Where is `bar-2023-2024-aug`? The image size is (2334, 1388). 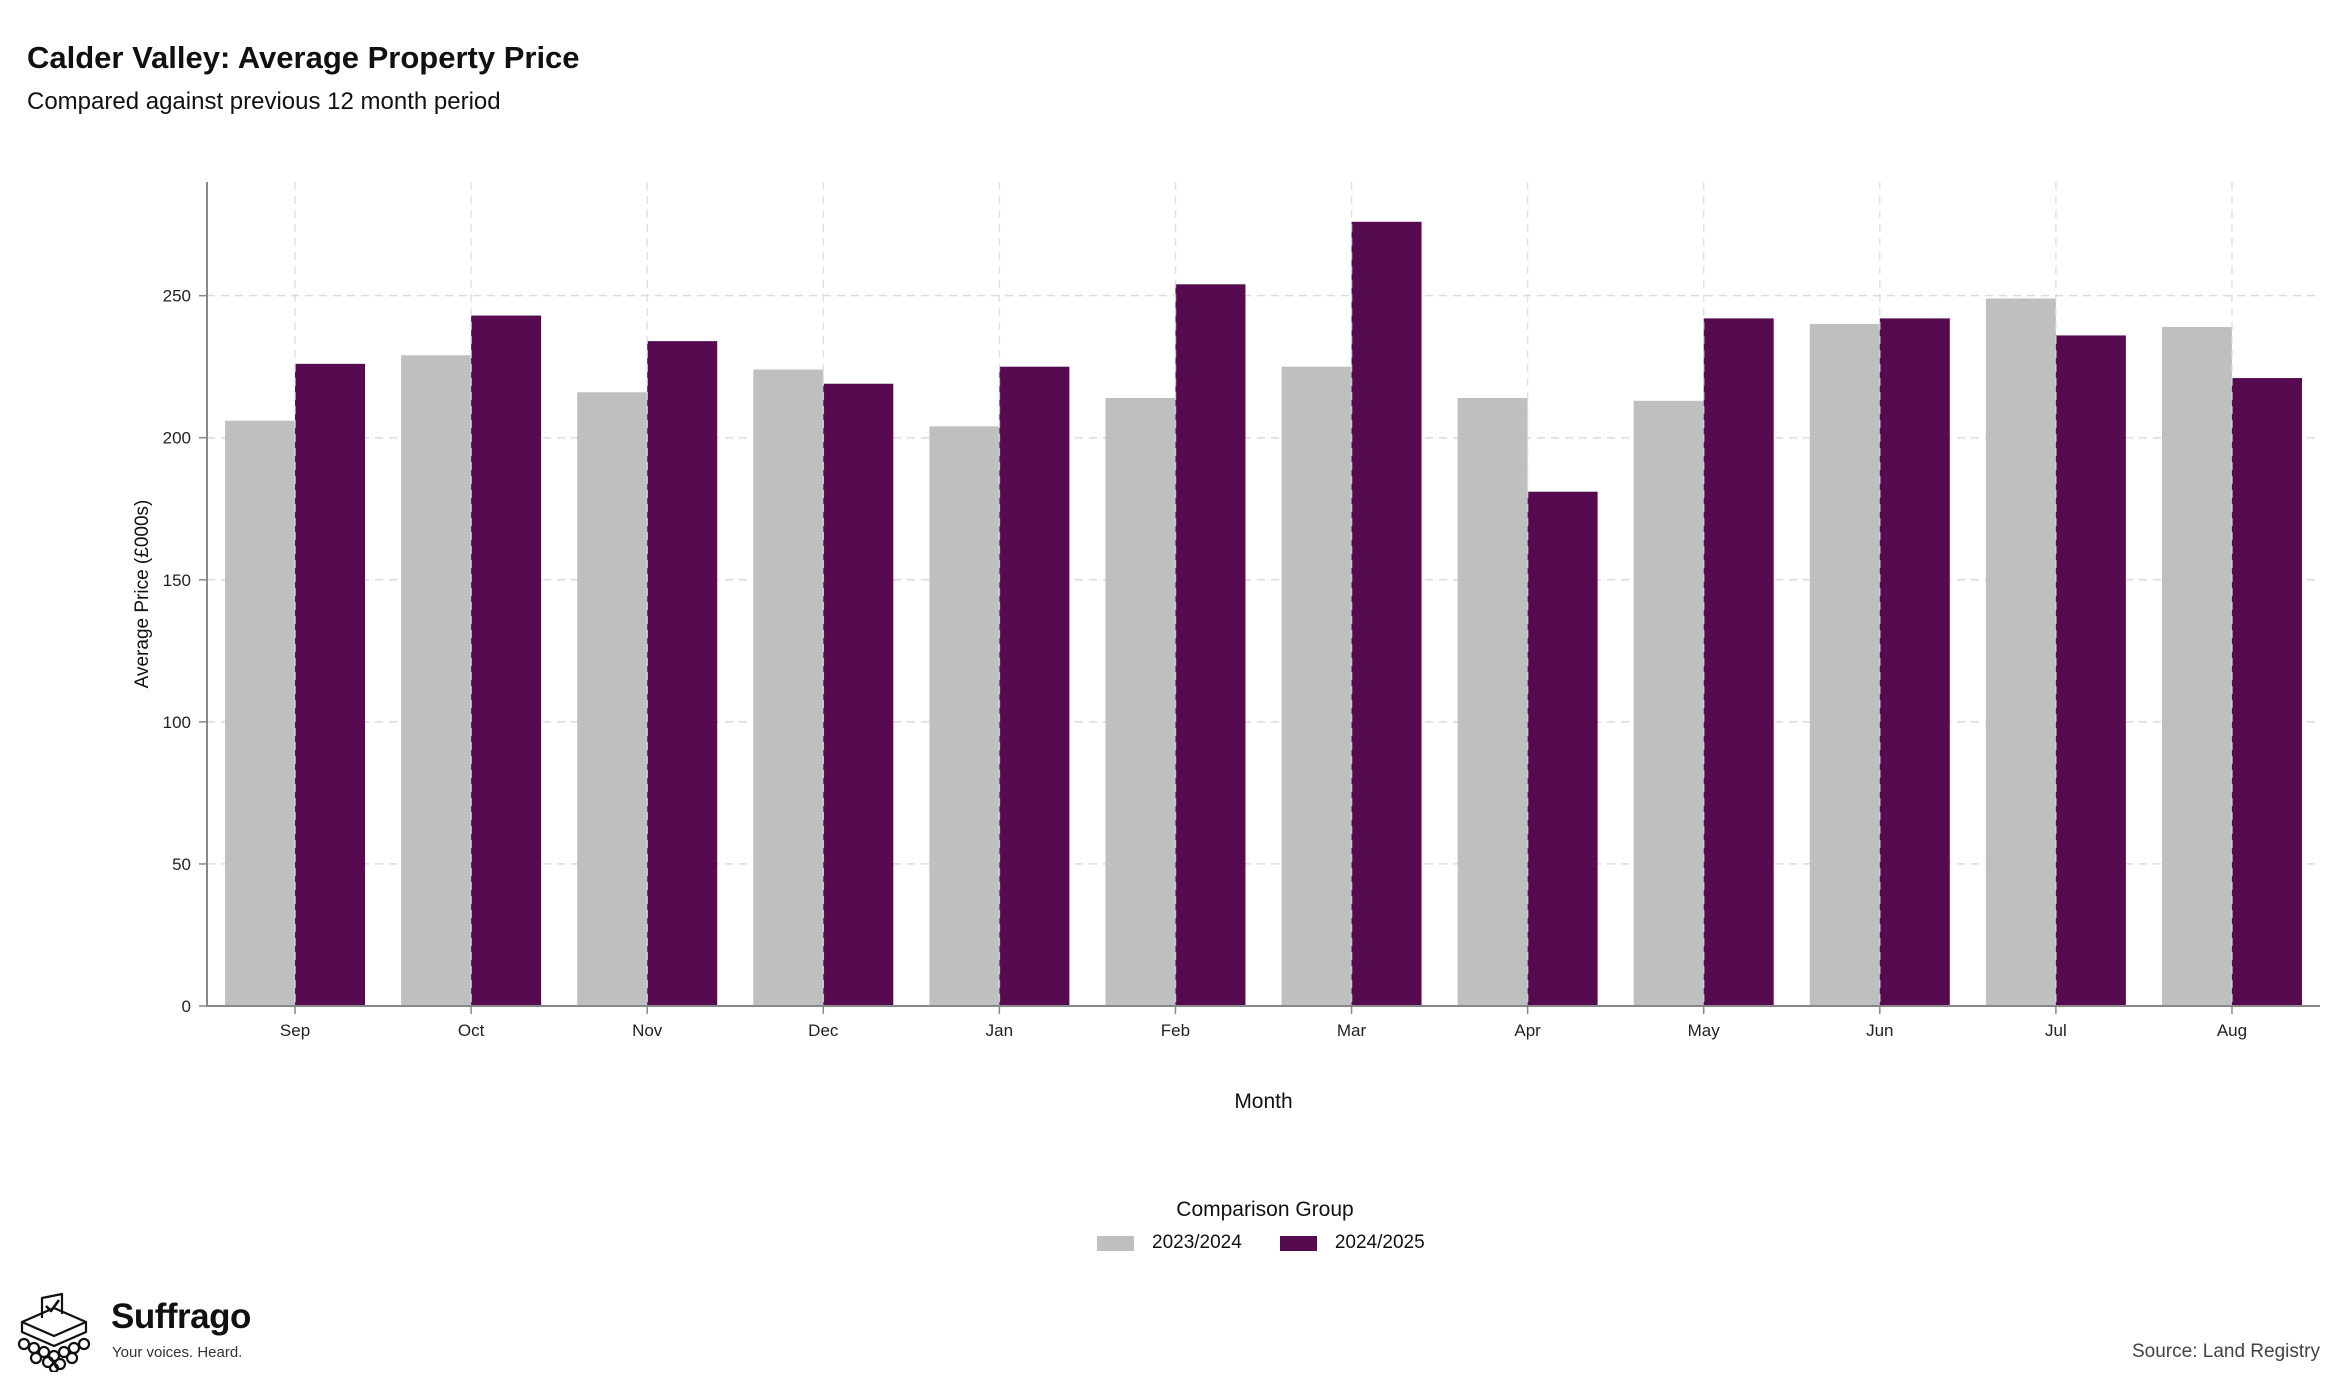
bar-2023-2024-aug is located at coordinates (2196, 666).